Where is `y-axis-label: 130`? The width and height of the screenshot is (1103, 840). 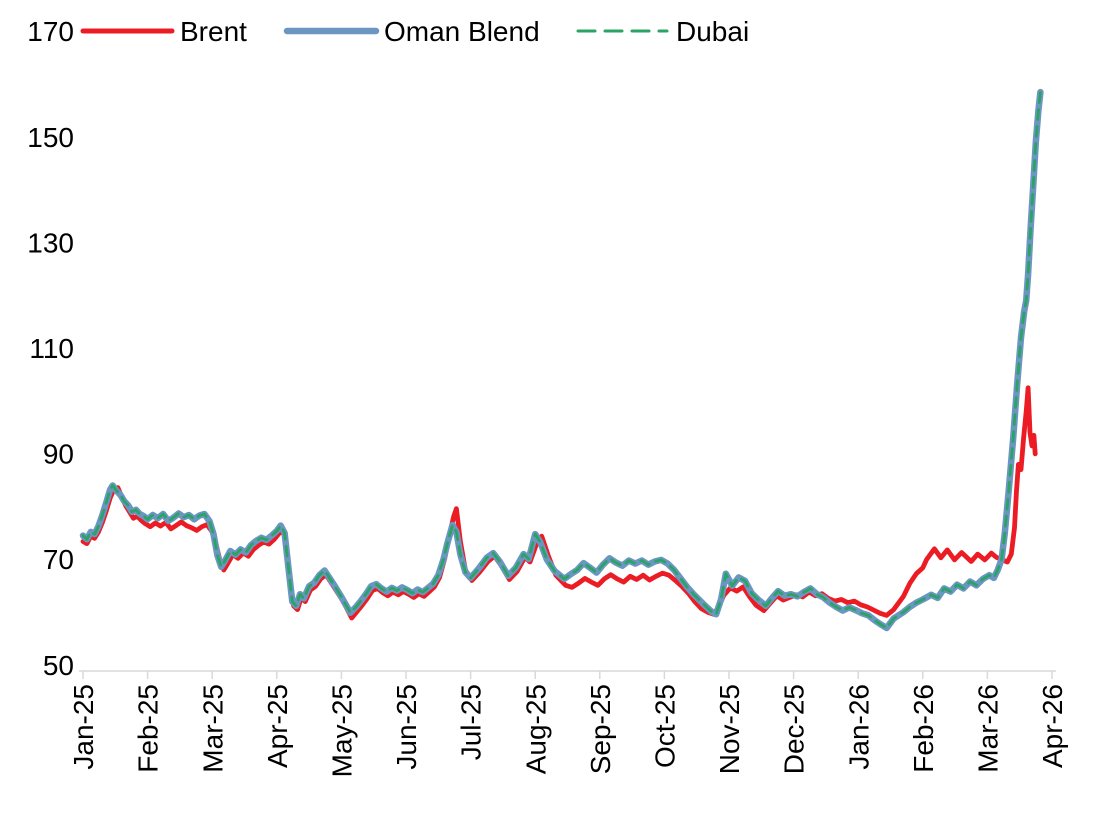
y-axis-label: 130 is located at coordinates (50, 242).